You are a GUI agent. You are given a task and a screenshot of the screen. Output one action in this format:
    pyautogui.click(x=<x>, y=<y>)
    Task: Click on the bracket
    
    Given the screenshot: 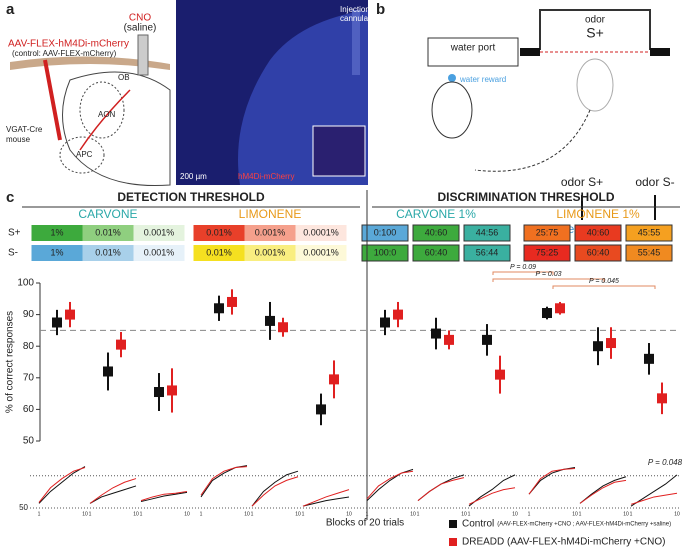 What is the action you would take?
    pyautogui.click(x=548, y=280)
    